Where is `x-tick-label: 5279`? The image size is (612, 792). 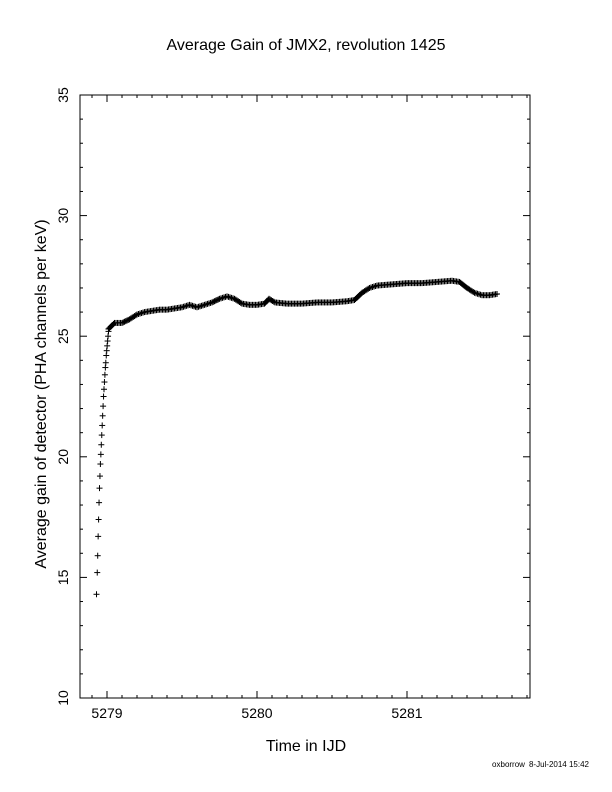 x-tick-label: 5279 is located at coordinates (106, 713).